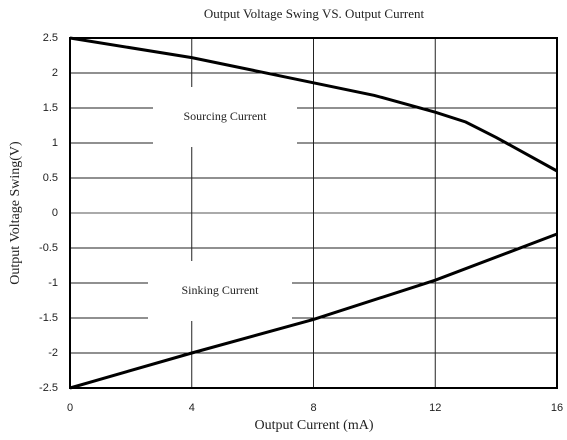  What do you see at coordinates (435, 408) in the screenshot?
I see `x-tick-label: 12` at bounding box center [435, 408].